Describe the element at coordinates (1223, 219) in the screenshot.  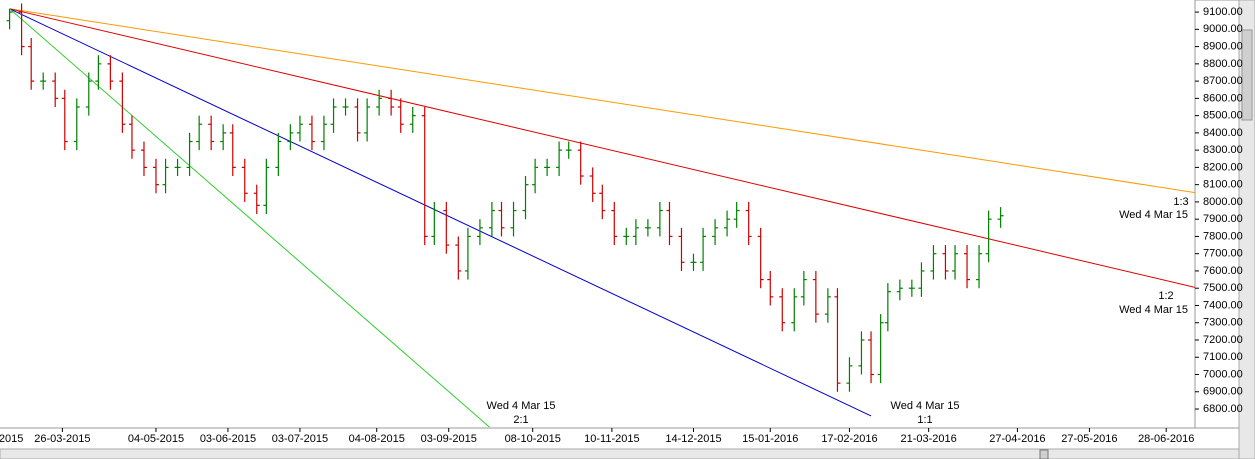
I see `y-tick-label: 7900.00` at that location.